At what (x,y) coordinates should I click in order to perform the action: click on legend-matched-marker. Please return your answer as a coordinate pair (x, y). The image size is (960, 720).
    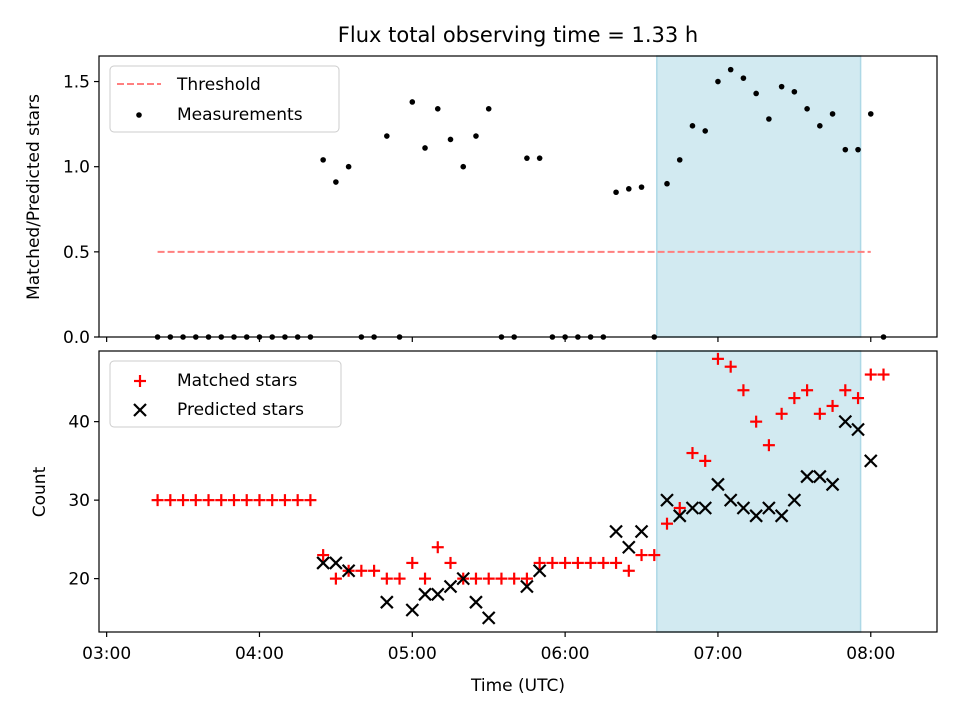
    Looking at the image, I should click on (140, 381).